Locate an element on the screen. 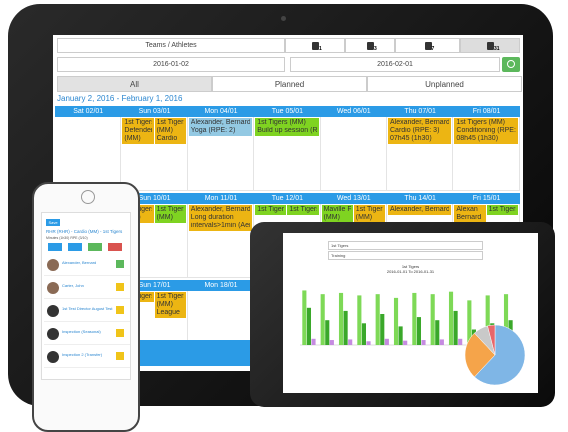 The width and height of the screenshot is (568, 432). report-title: 1st Tigers is located at coordinates (410, 266).